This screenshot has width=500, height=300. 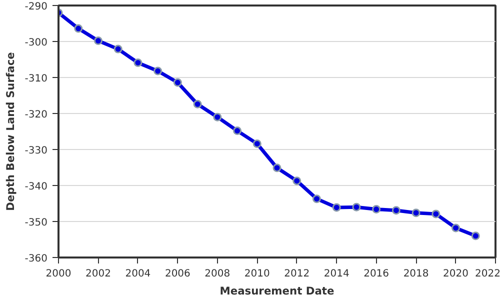 I want to click on y-tick-label: -360, so click(x=36, y=259).